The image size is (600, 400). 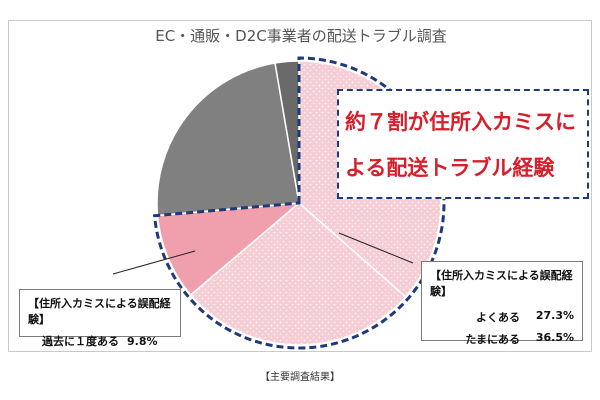 What do you see at coordinates (554, 337) in the screenshot?
I see `callout-right-value-sometimes: 36.5%` at bounding box center [554, 337].